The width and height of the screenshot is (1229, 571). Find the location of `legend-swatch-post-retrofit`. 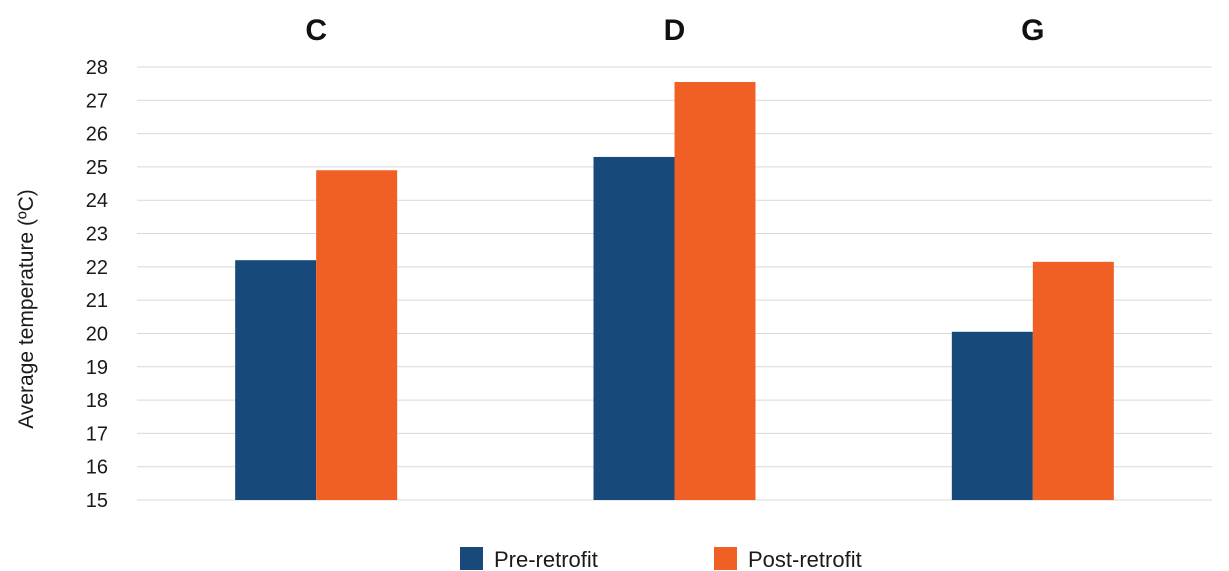

legend-swatch-post-retrofit is located at coordinates (725, 558).